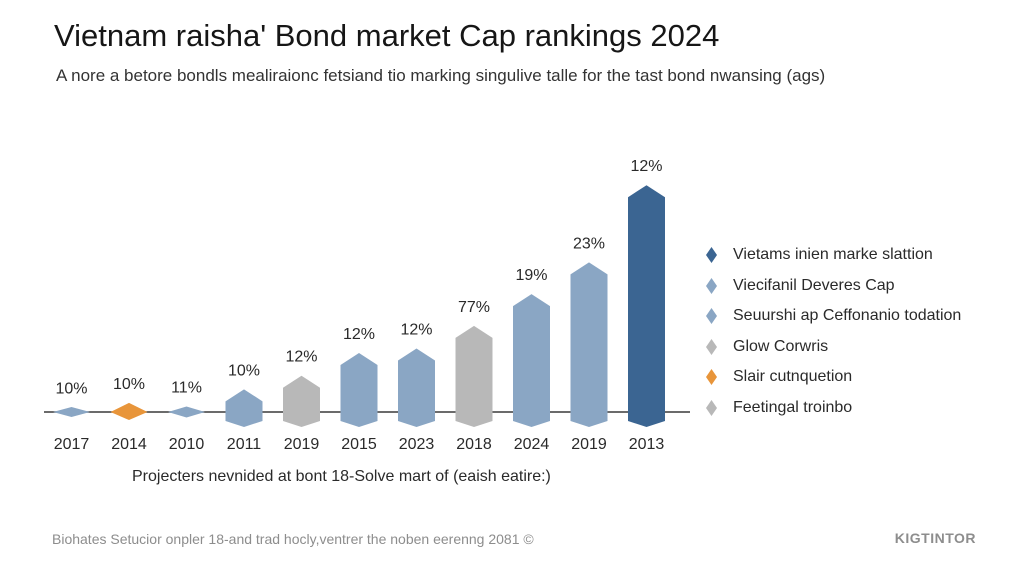 Image resolution: width=1024 pixels, height=576 pixels. Describe the element at coordinates (856, 408) in the screenshot. I see `legend-item-5: Feetingal troinbo` at that location.